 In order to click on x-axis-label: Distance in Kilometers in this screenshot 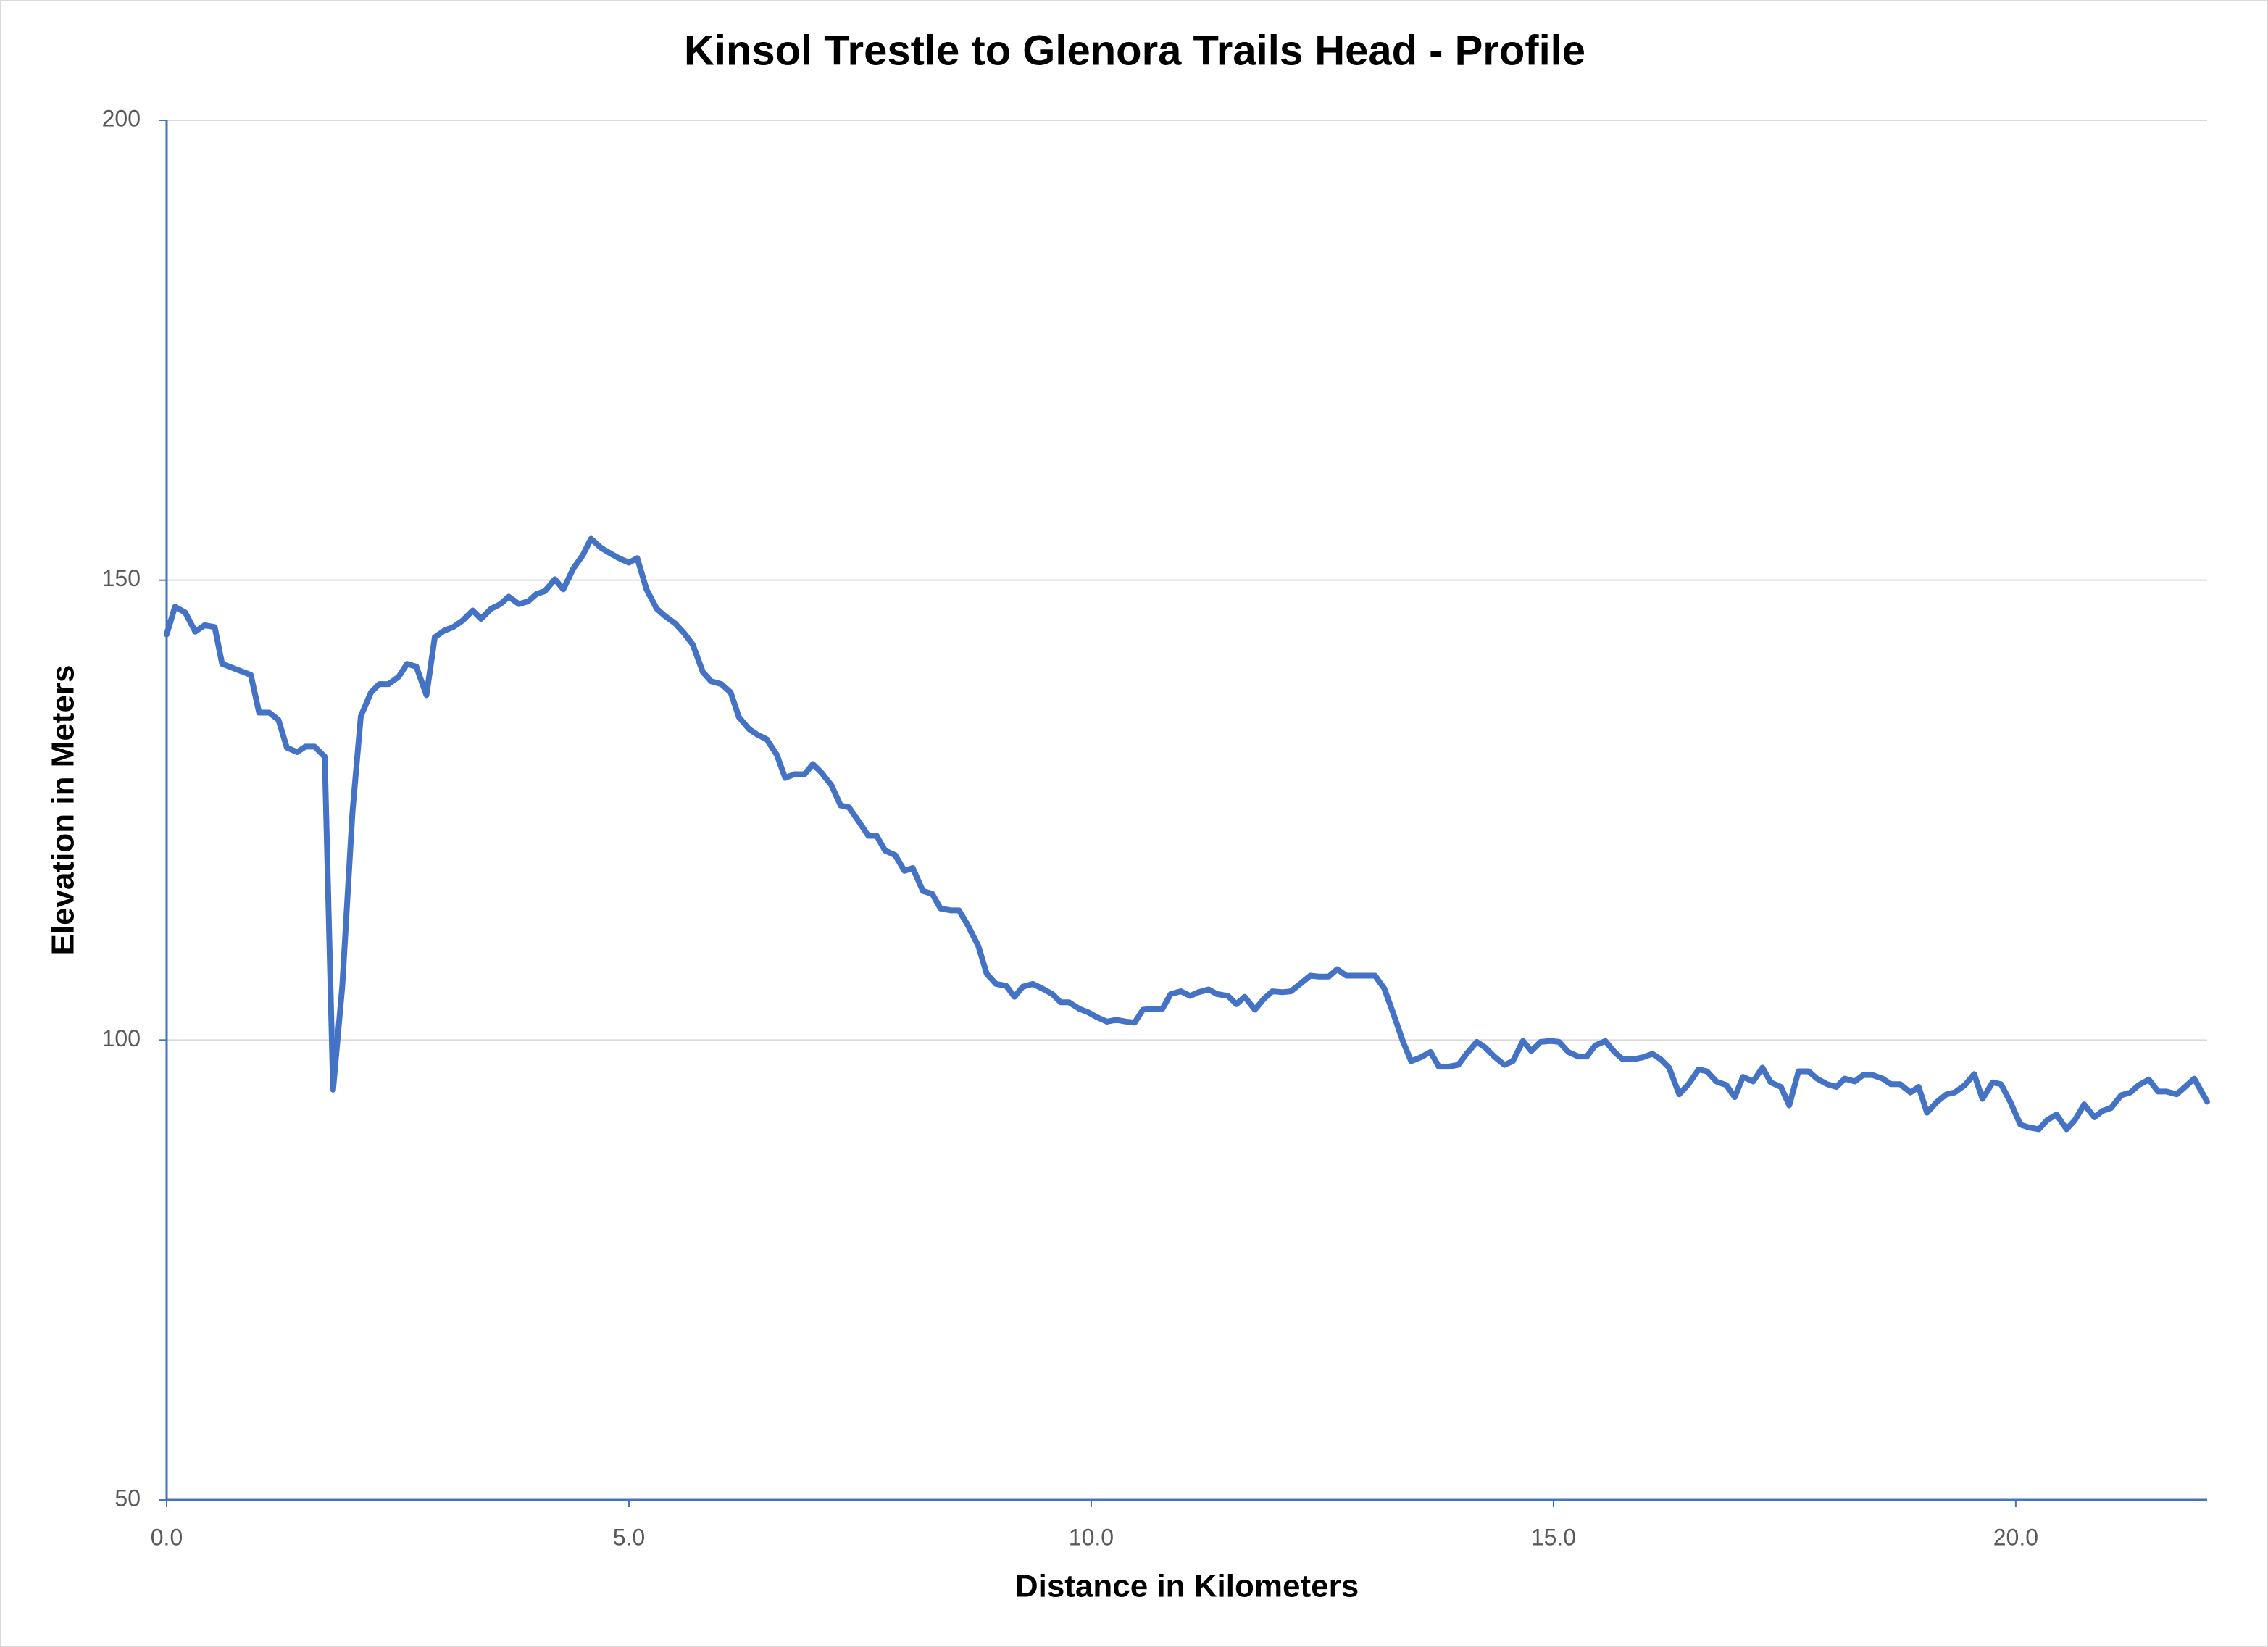, I will do `click(1187, 1586)`.